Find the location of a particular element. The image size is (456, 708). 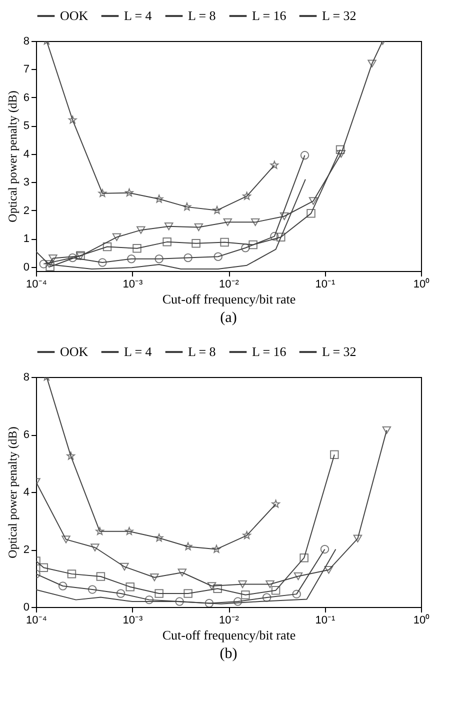

text: (a) is located at coordinates (228, 318).